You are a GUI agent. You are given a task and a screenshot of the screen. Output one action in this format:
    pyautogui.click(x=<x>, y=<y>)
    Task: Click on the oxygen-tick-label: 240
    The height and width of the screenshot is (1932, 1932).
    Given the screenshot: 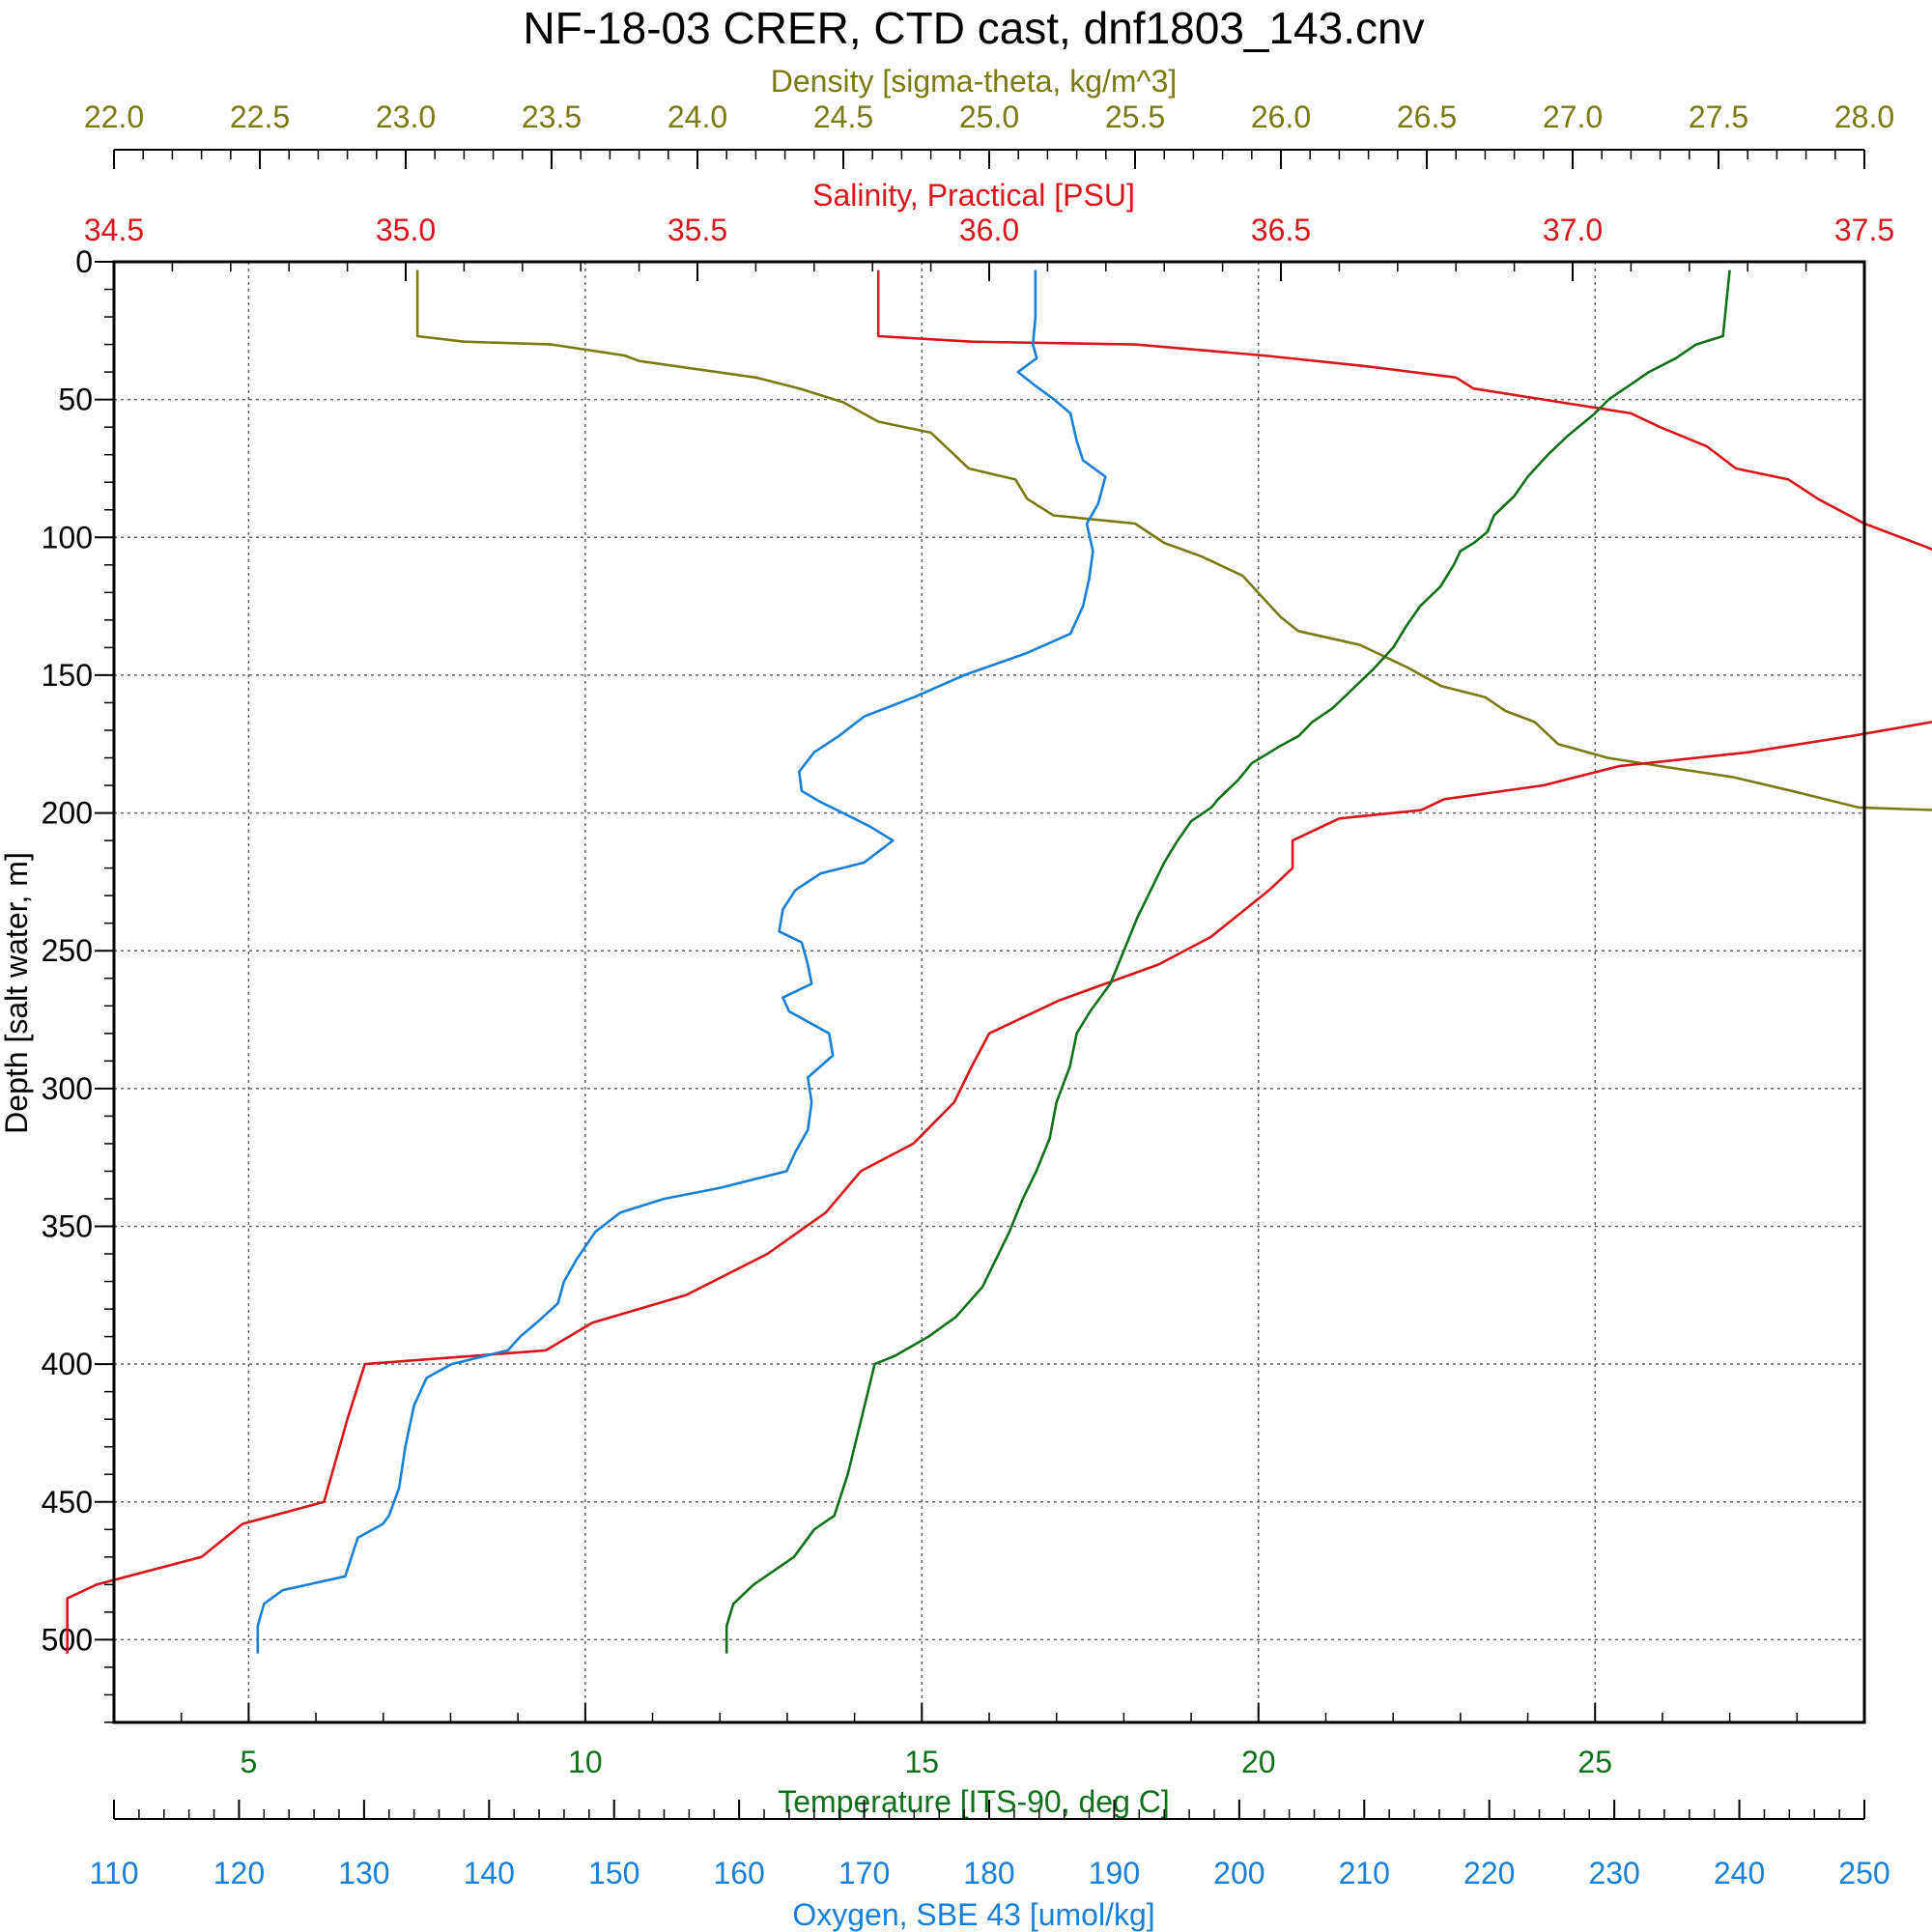 What is the action you would take?
    pyautogui.click(x=1739, y=1873)
    